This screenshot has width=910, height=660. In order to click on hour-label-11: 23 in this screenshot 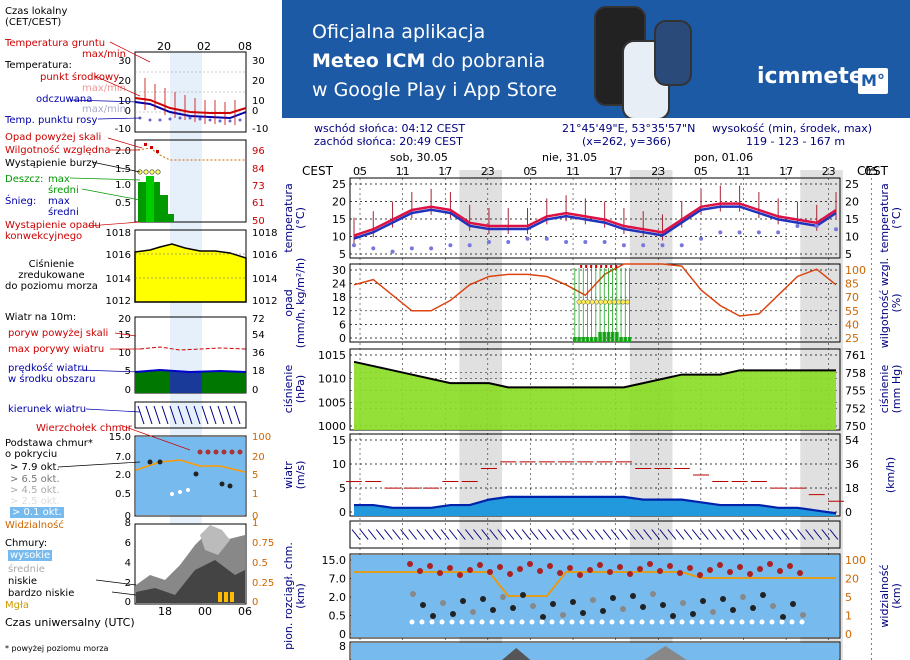, I will do `click(829, 171)`.